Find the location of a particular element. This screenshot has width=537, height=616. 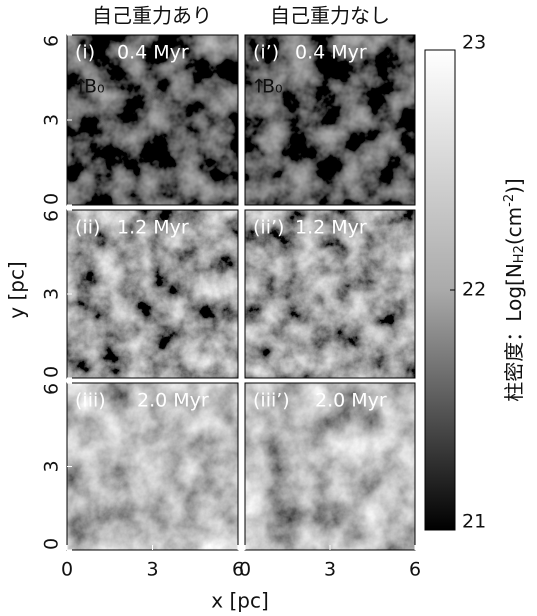

colorbar-label-part: )] is located at coordinates (514, 186).